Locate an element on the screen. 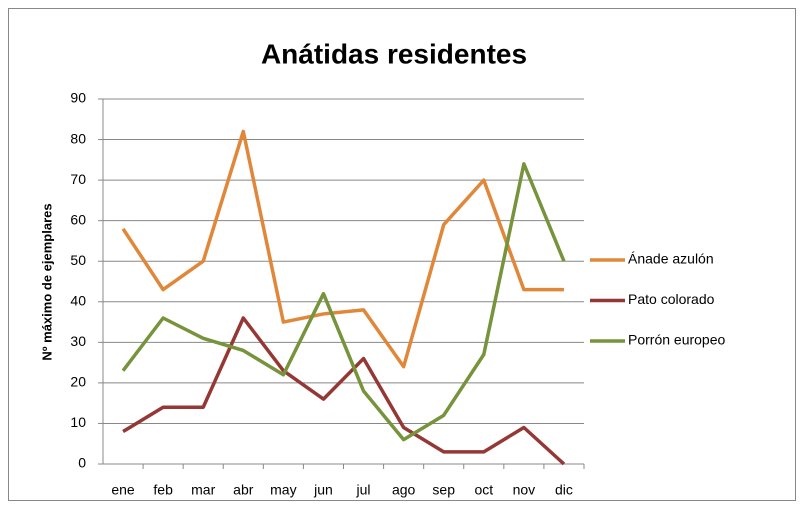  x-tick-label: oct is located at coordinates (483, 490).